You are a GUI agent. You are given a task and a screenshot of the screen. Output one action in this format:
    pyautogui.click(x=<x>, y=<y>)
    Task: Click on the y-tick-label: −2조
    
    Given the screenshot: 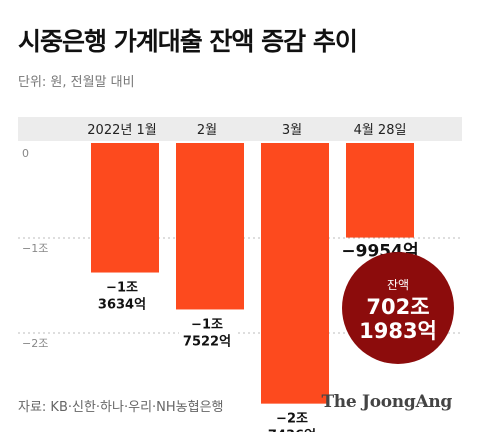 What is the action you would take?
    pyautogui.click(x=35, y=343)
    